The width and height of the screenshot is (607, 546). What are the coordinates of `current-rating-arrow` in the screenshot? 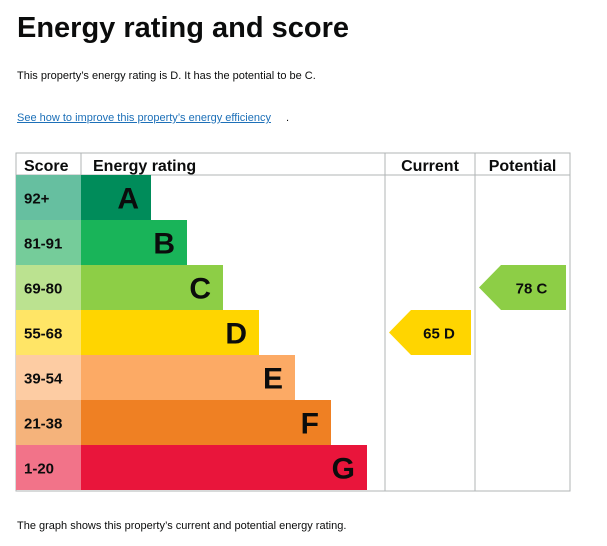 It's located at (430, 332).